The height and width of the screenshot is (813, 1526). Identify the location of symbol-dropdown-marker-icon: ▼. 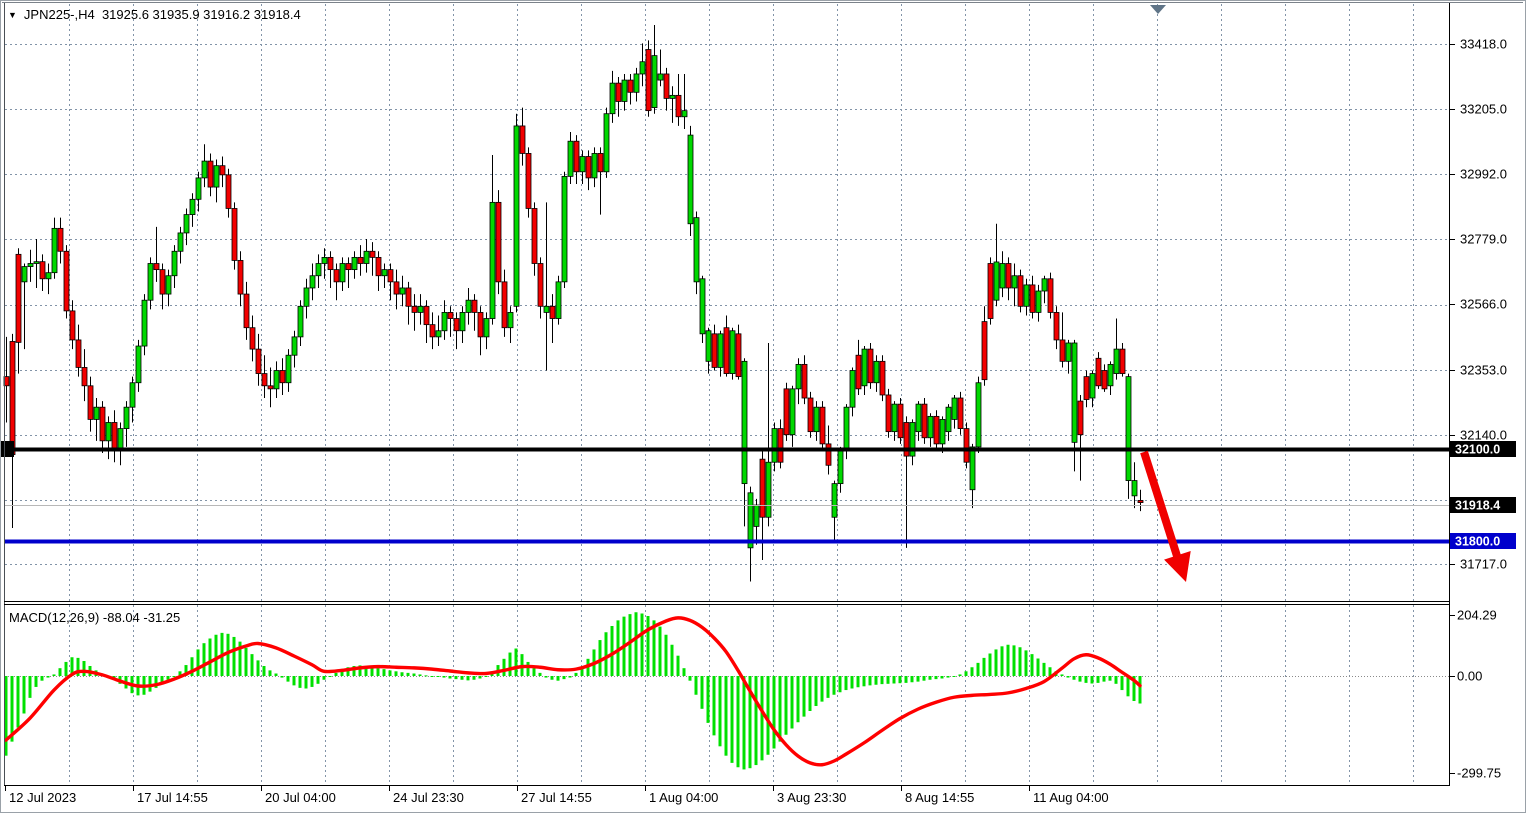
(12, 15).